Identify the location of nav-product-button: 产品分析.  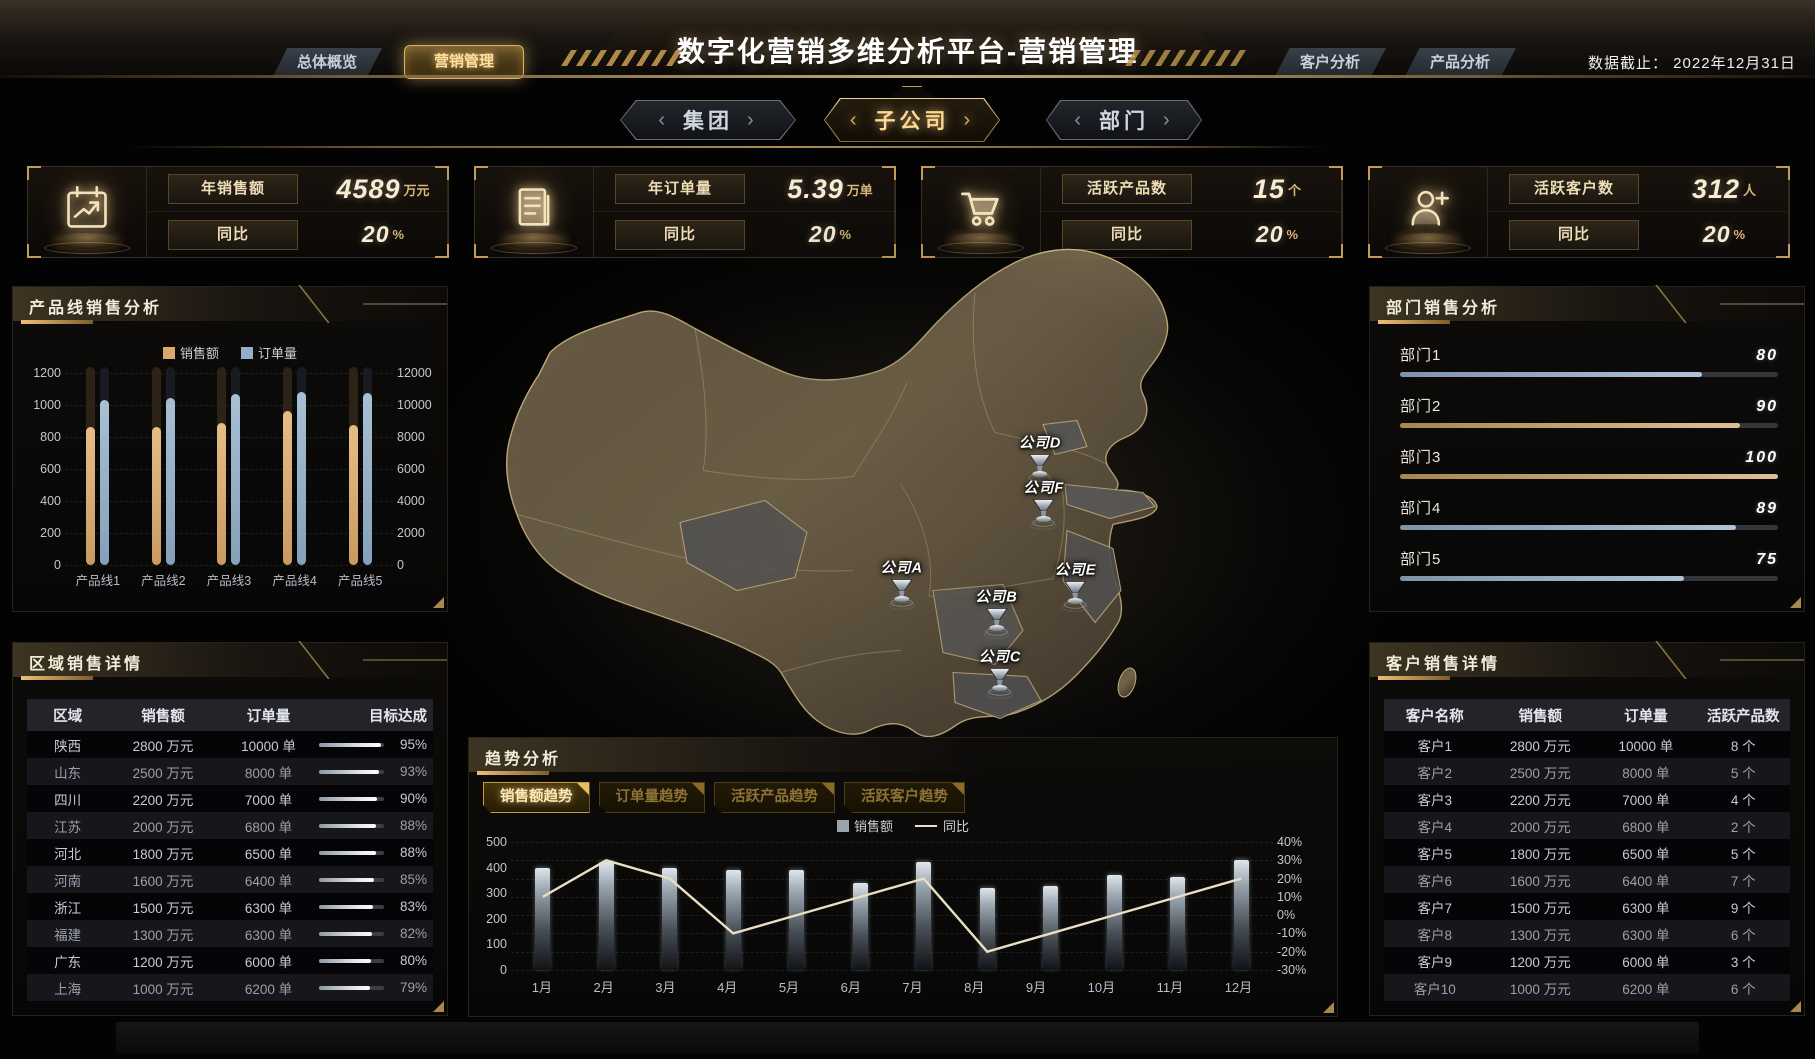
(1460, 63).